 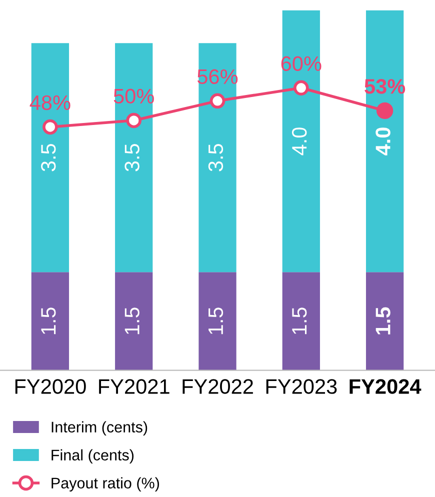 What do you see at coordinates (386, 386) in the screenshot?
I see `x-tick-label: FY2024` at bounding box center [386, 386].